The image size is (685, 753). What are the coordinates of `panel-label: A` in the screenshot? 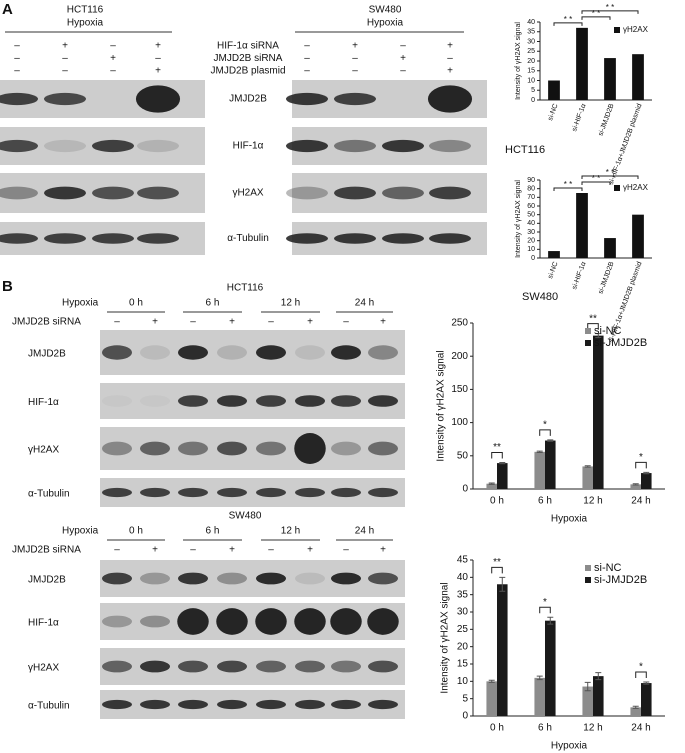 It's located at (7, 9).